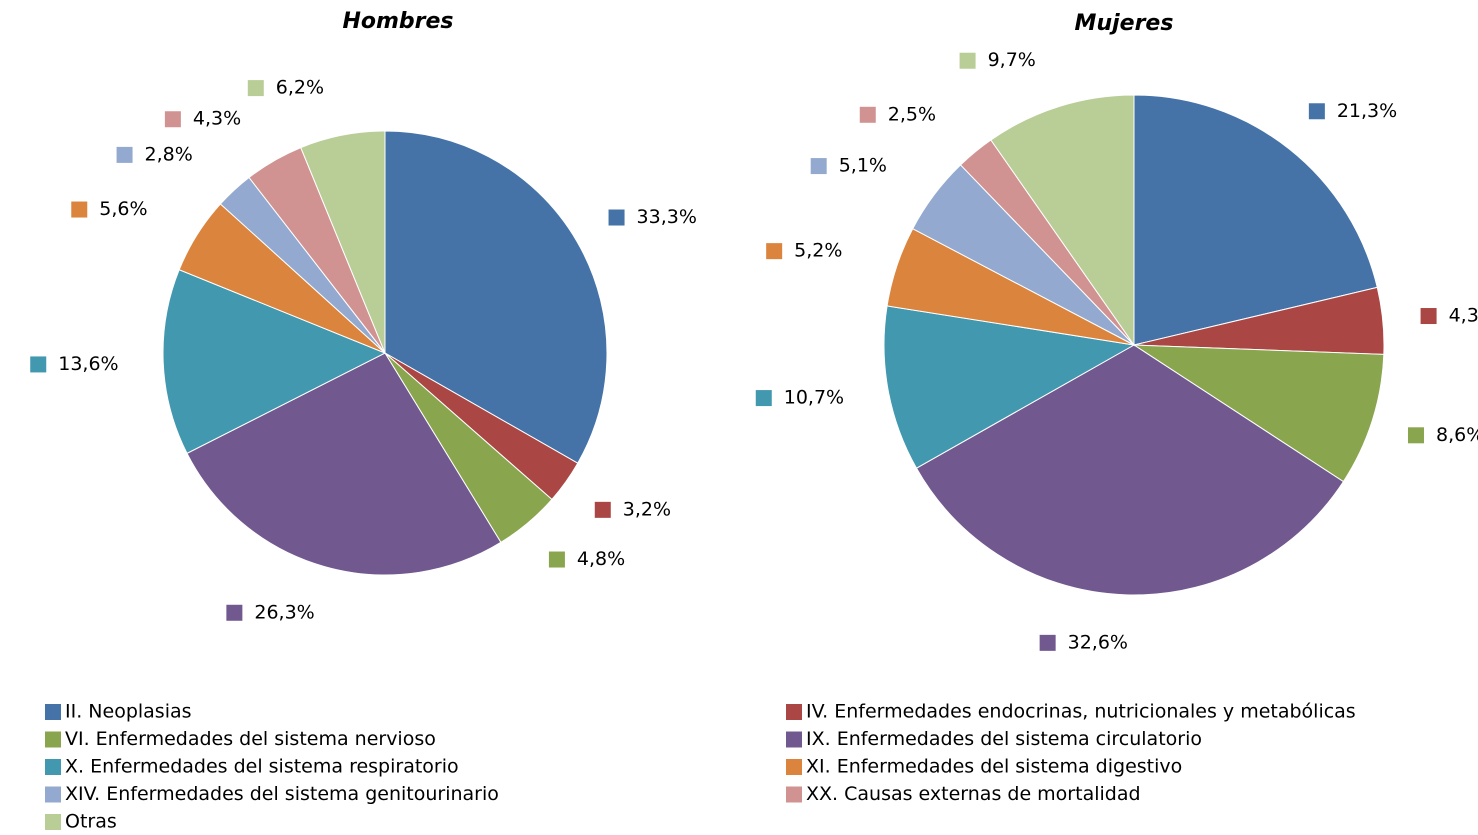 The image size is (1478, 835). Describe the element at coordinates (1367, 111) in the screenshot. I see `data-label: 21,3%` at that location.